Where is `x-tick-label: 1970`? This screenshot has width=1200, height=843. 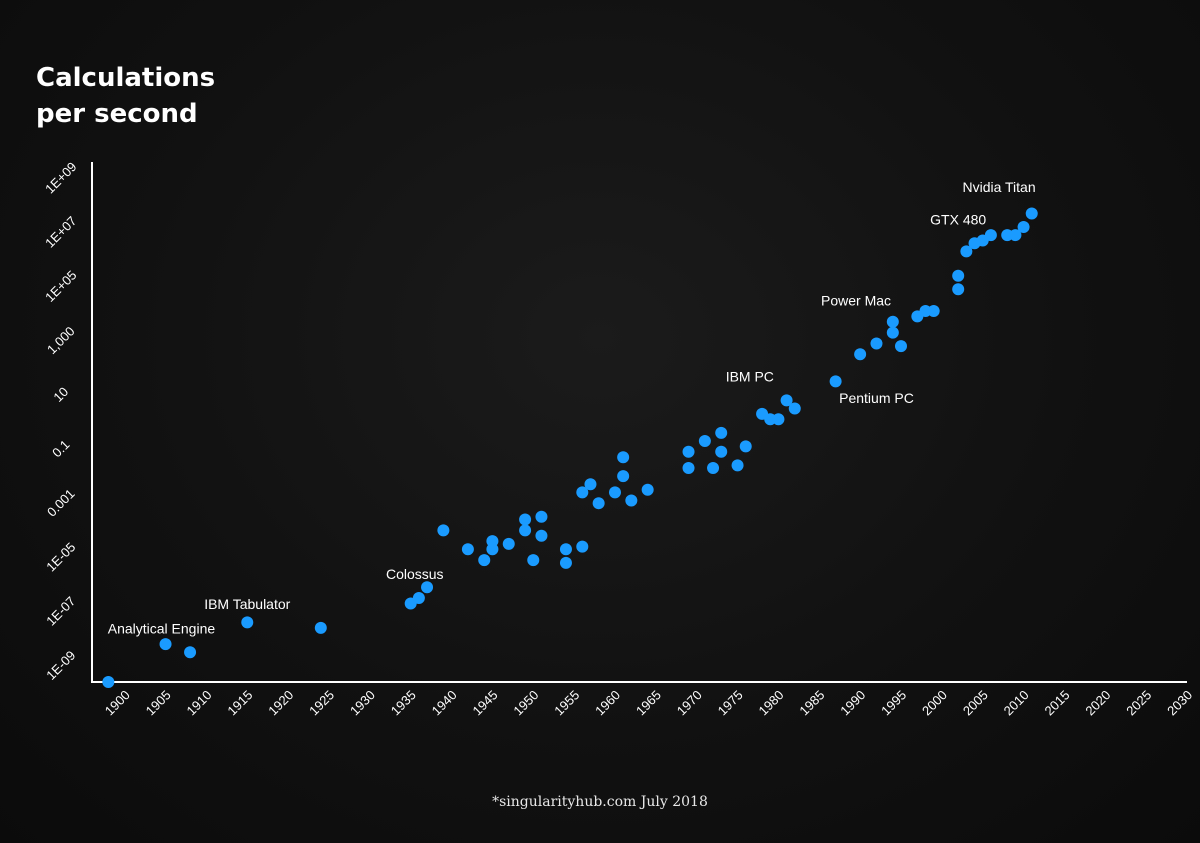
x-tick-label: 1970 is located at coordinates (689, 702).